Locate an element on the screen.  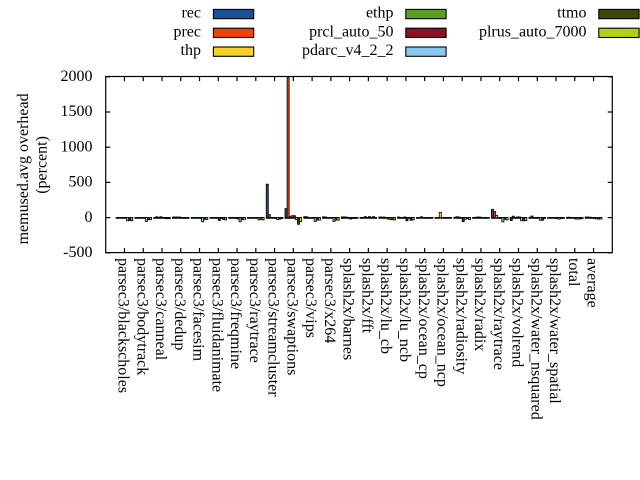
svg-text: prec is located at coordinates (187, 31).